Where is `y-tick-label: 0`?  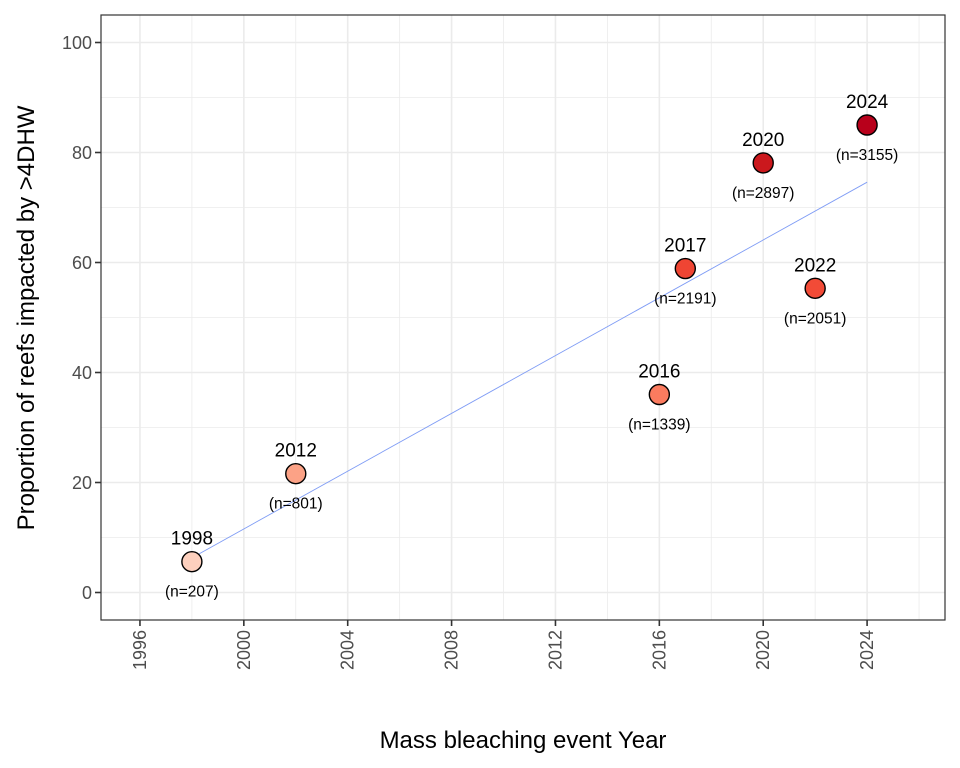
y-tick-label: 0 is located at coordinates (87, 593).